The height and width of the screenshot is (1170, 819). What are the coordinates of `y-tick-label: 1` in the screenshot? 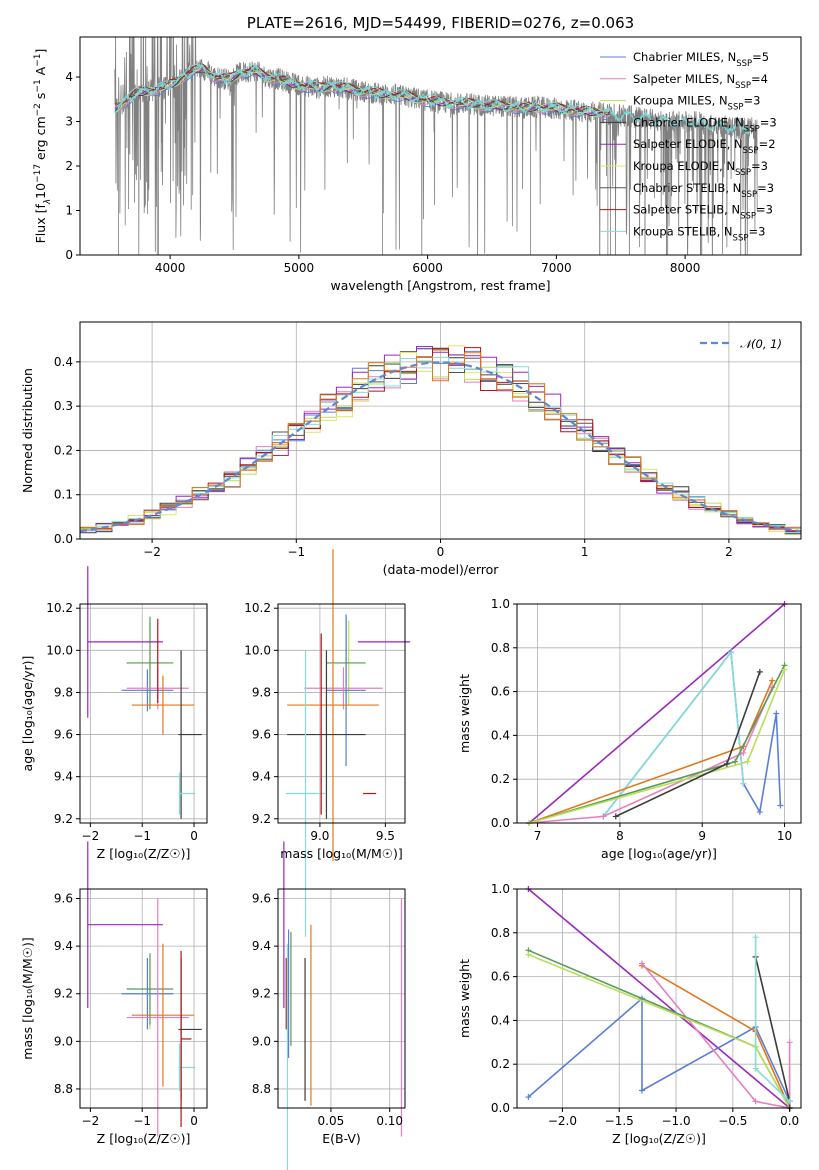 It's located at (69, 211).